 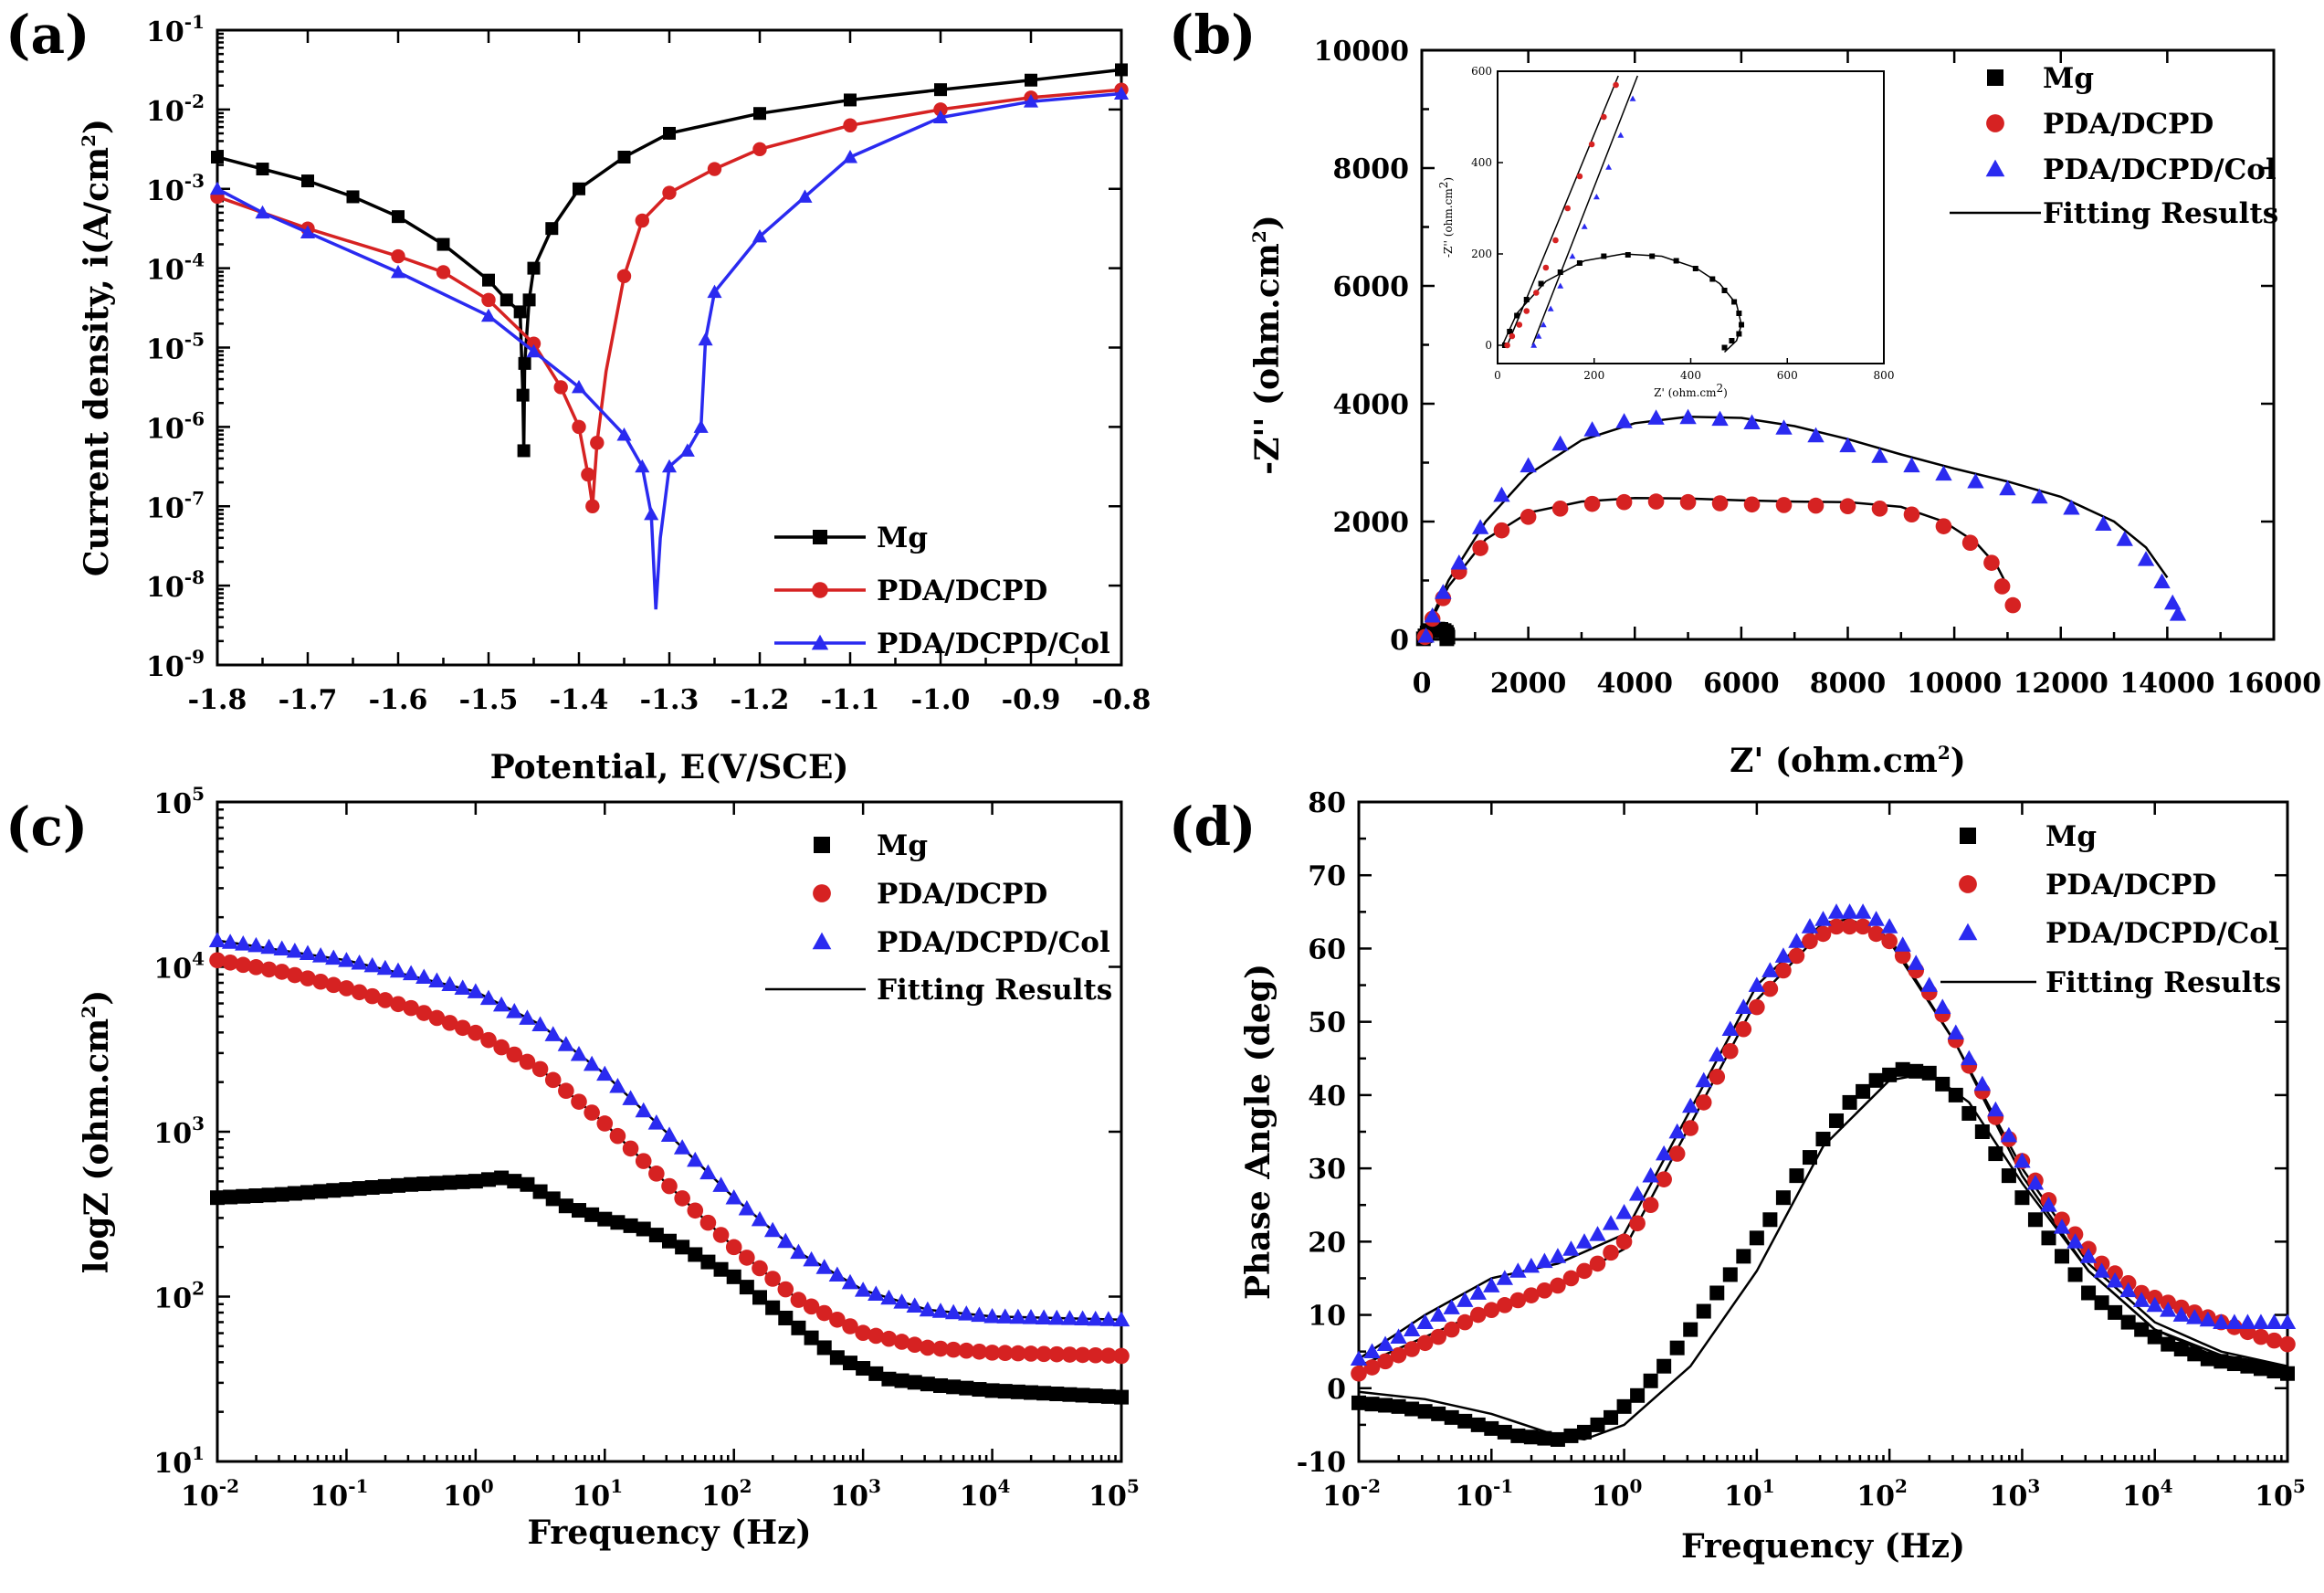 What do you see at coordinates (1884, 375) in the screenshot?
I see `inset-x-tick-label: 800` at bounding box center [1884, 375].